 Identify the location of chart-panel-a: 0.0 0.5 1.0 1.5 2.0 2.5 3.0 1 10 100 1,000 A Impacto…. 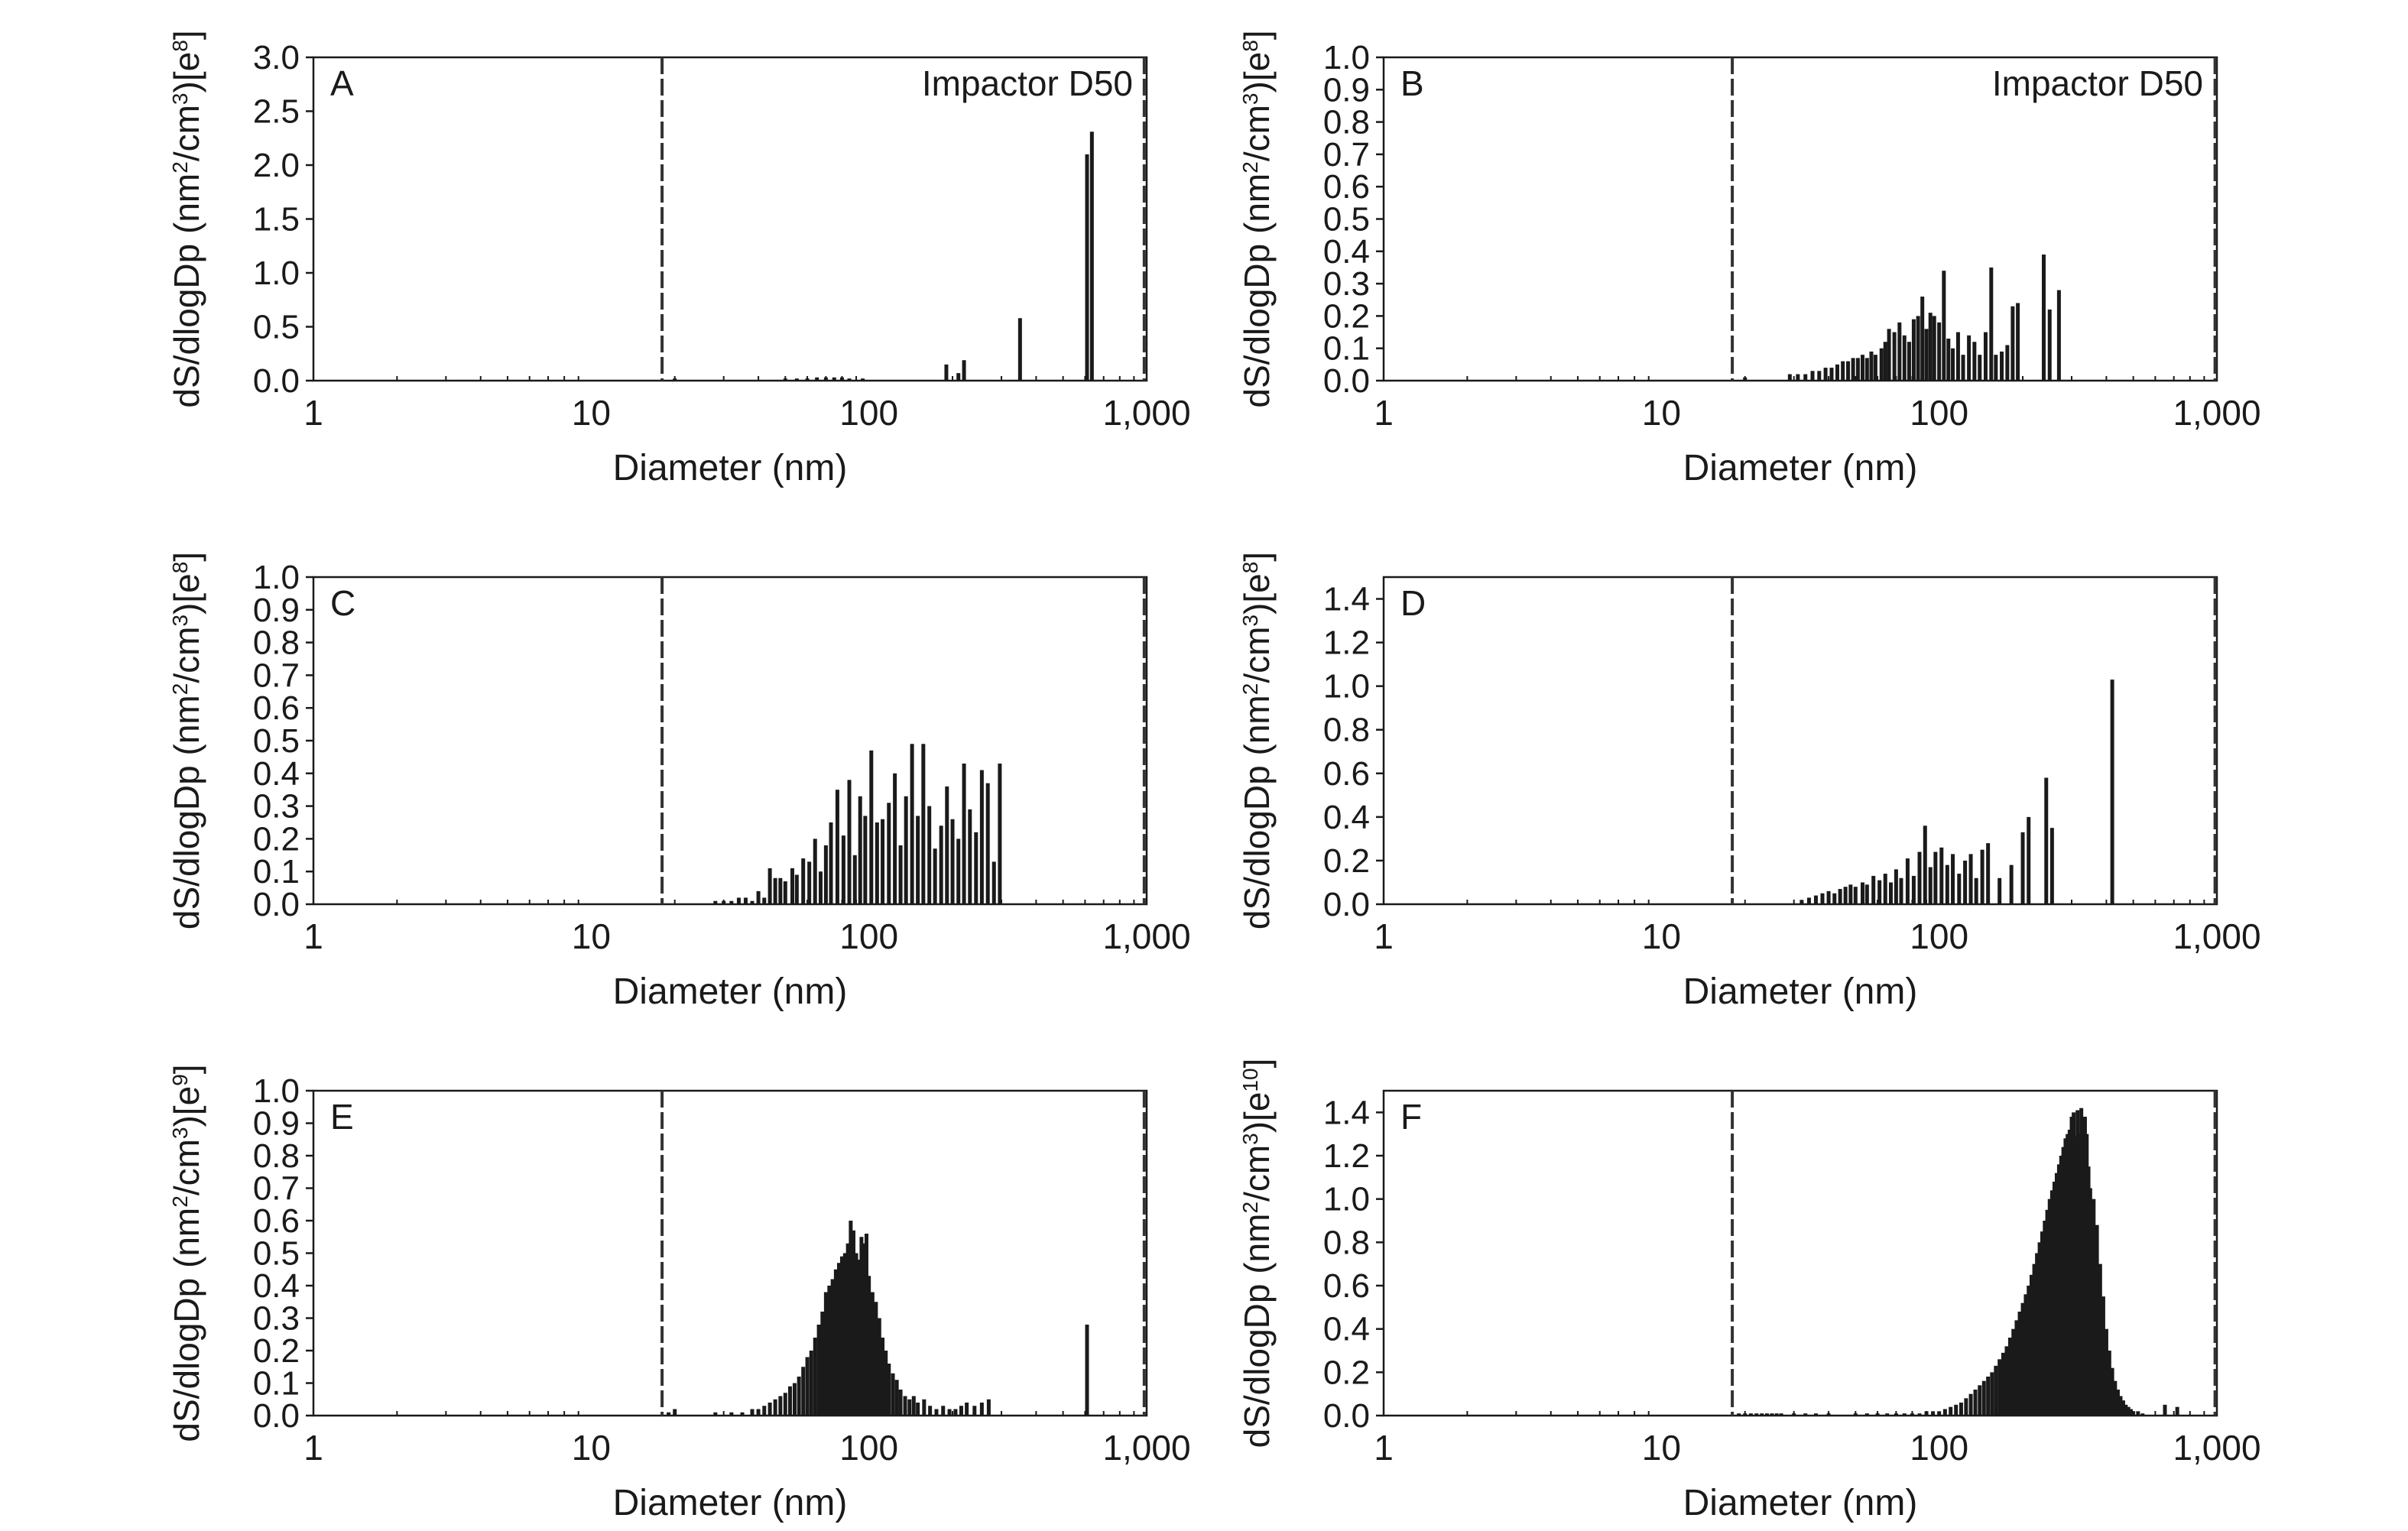
(679, 259).